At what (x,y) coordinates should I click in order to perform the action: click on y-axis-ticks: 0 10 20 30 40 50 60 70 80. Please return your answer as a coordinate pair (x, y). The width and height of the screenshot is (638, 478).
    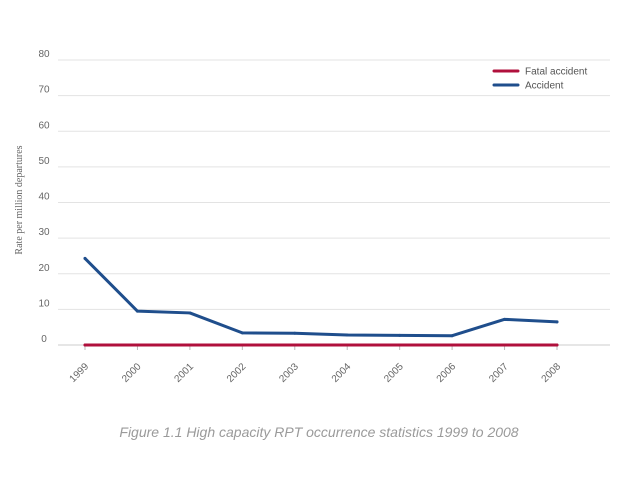
    Looking at the image, I should click on (44, 197).